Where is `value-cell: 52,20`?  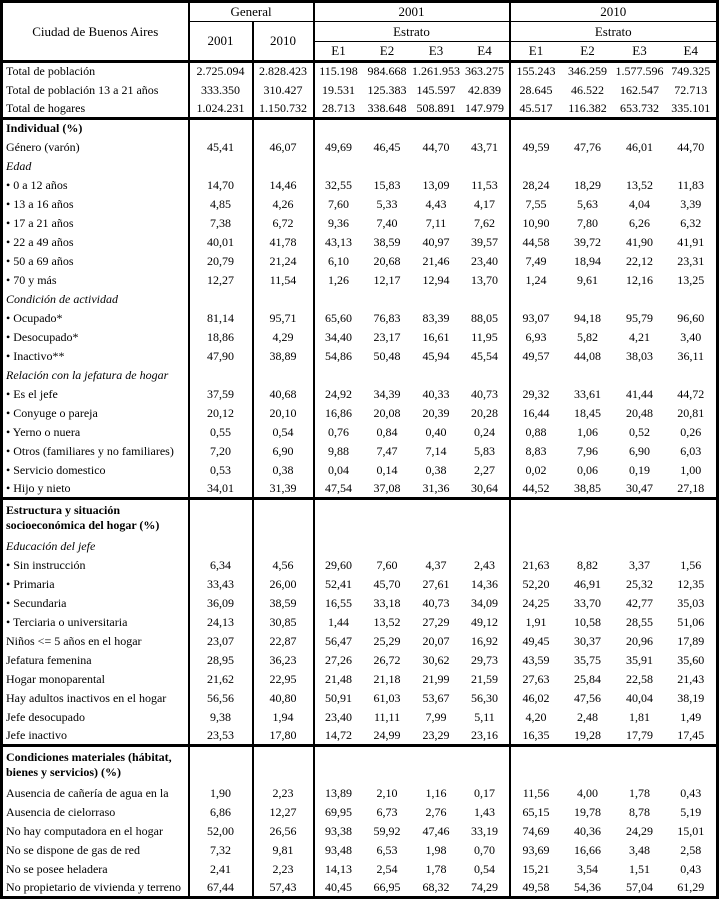 value-cell: 52,20 is located at coordinates (535, 584).